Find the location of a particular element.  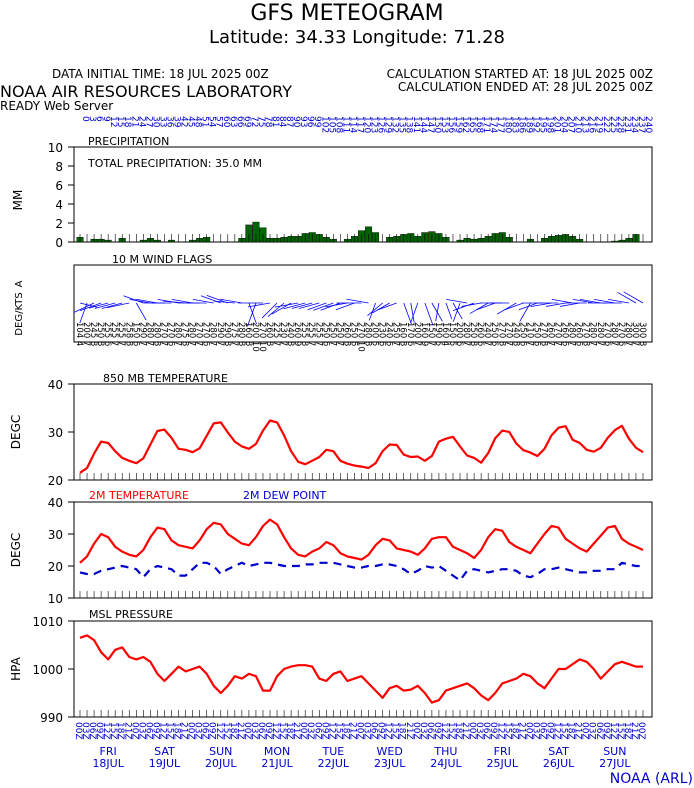

temp850-ylabel: DEGC is located at coordinates (16, 432).